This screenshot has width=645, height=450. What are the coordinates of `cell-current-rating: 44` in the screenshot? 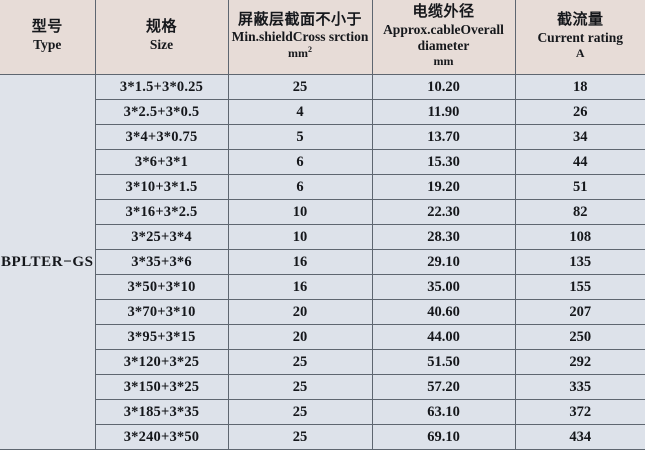 It's located at (579, 162).